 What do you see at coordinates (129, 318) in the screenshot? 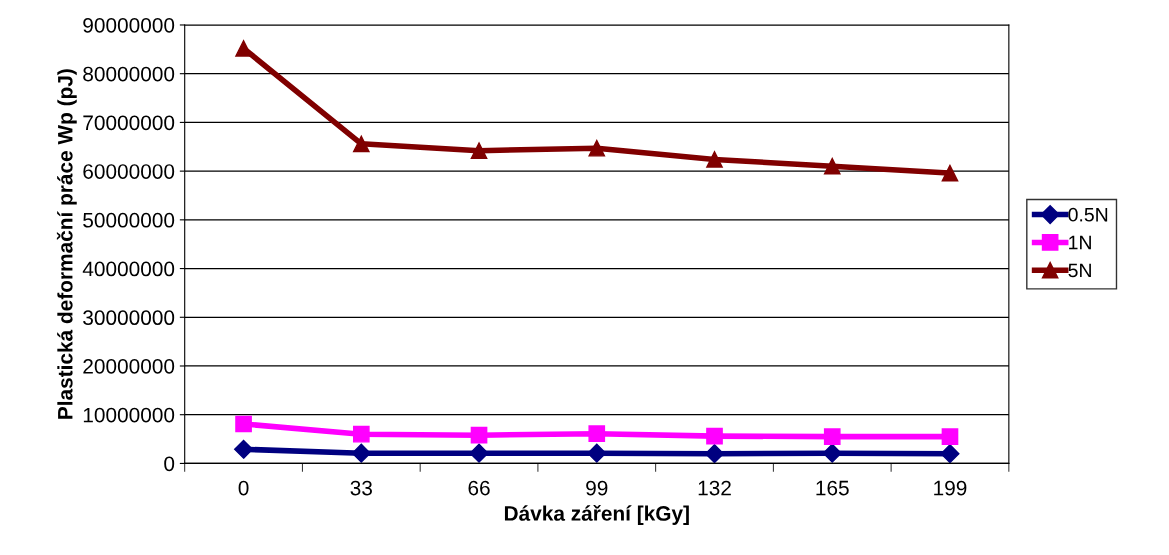
I see `y-tick-label: 30000000` at bounding box center [129, 318].